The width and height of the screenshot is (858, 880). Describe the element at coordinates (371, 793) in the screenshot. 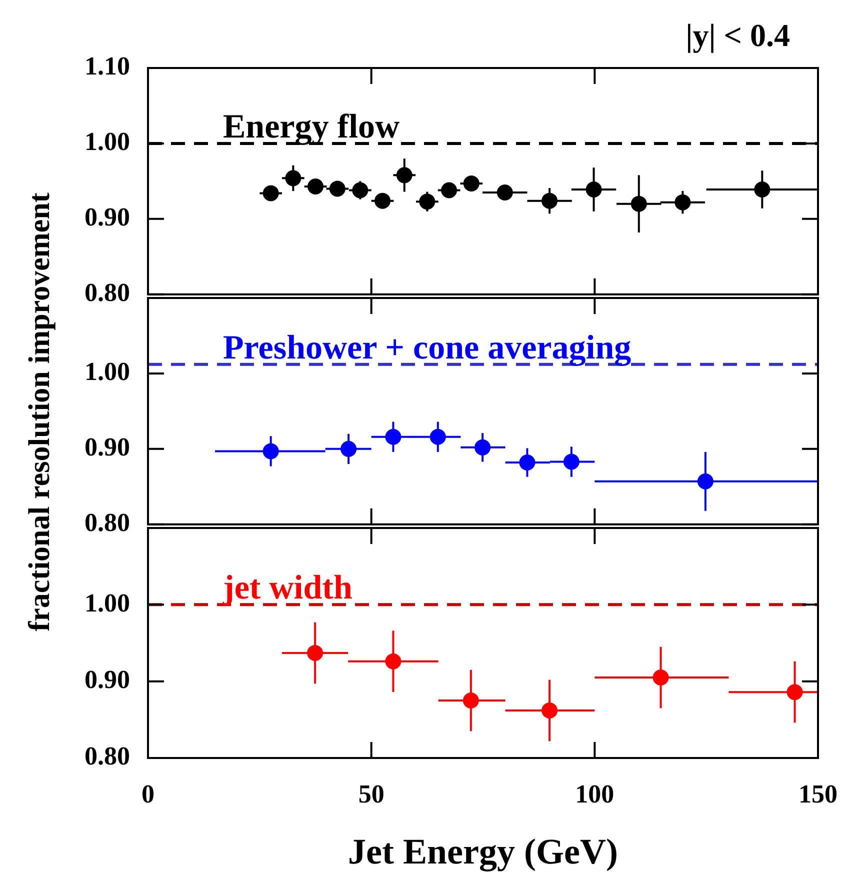

I see `x-tick-label: 50` at that location.